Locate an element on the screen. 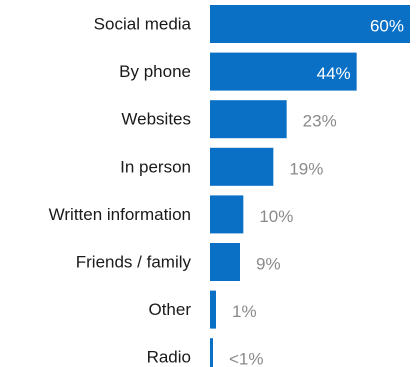  category-label: Other is located at coordinates (169, 309).